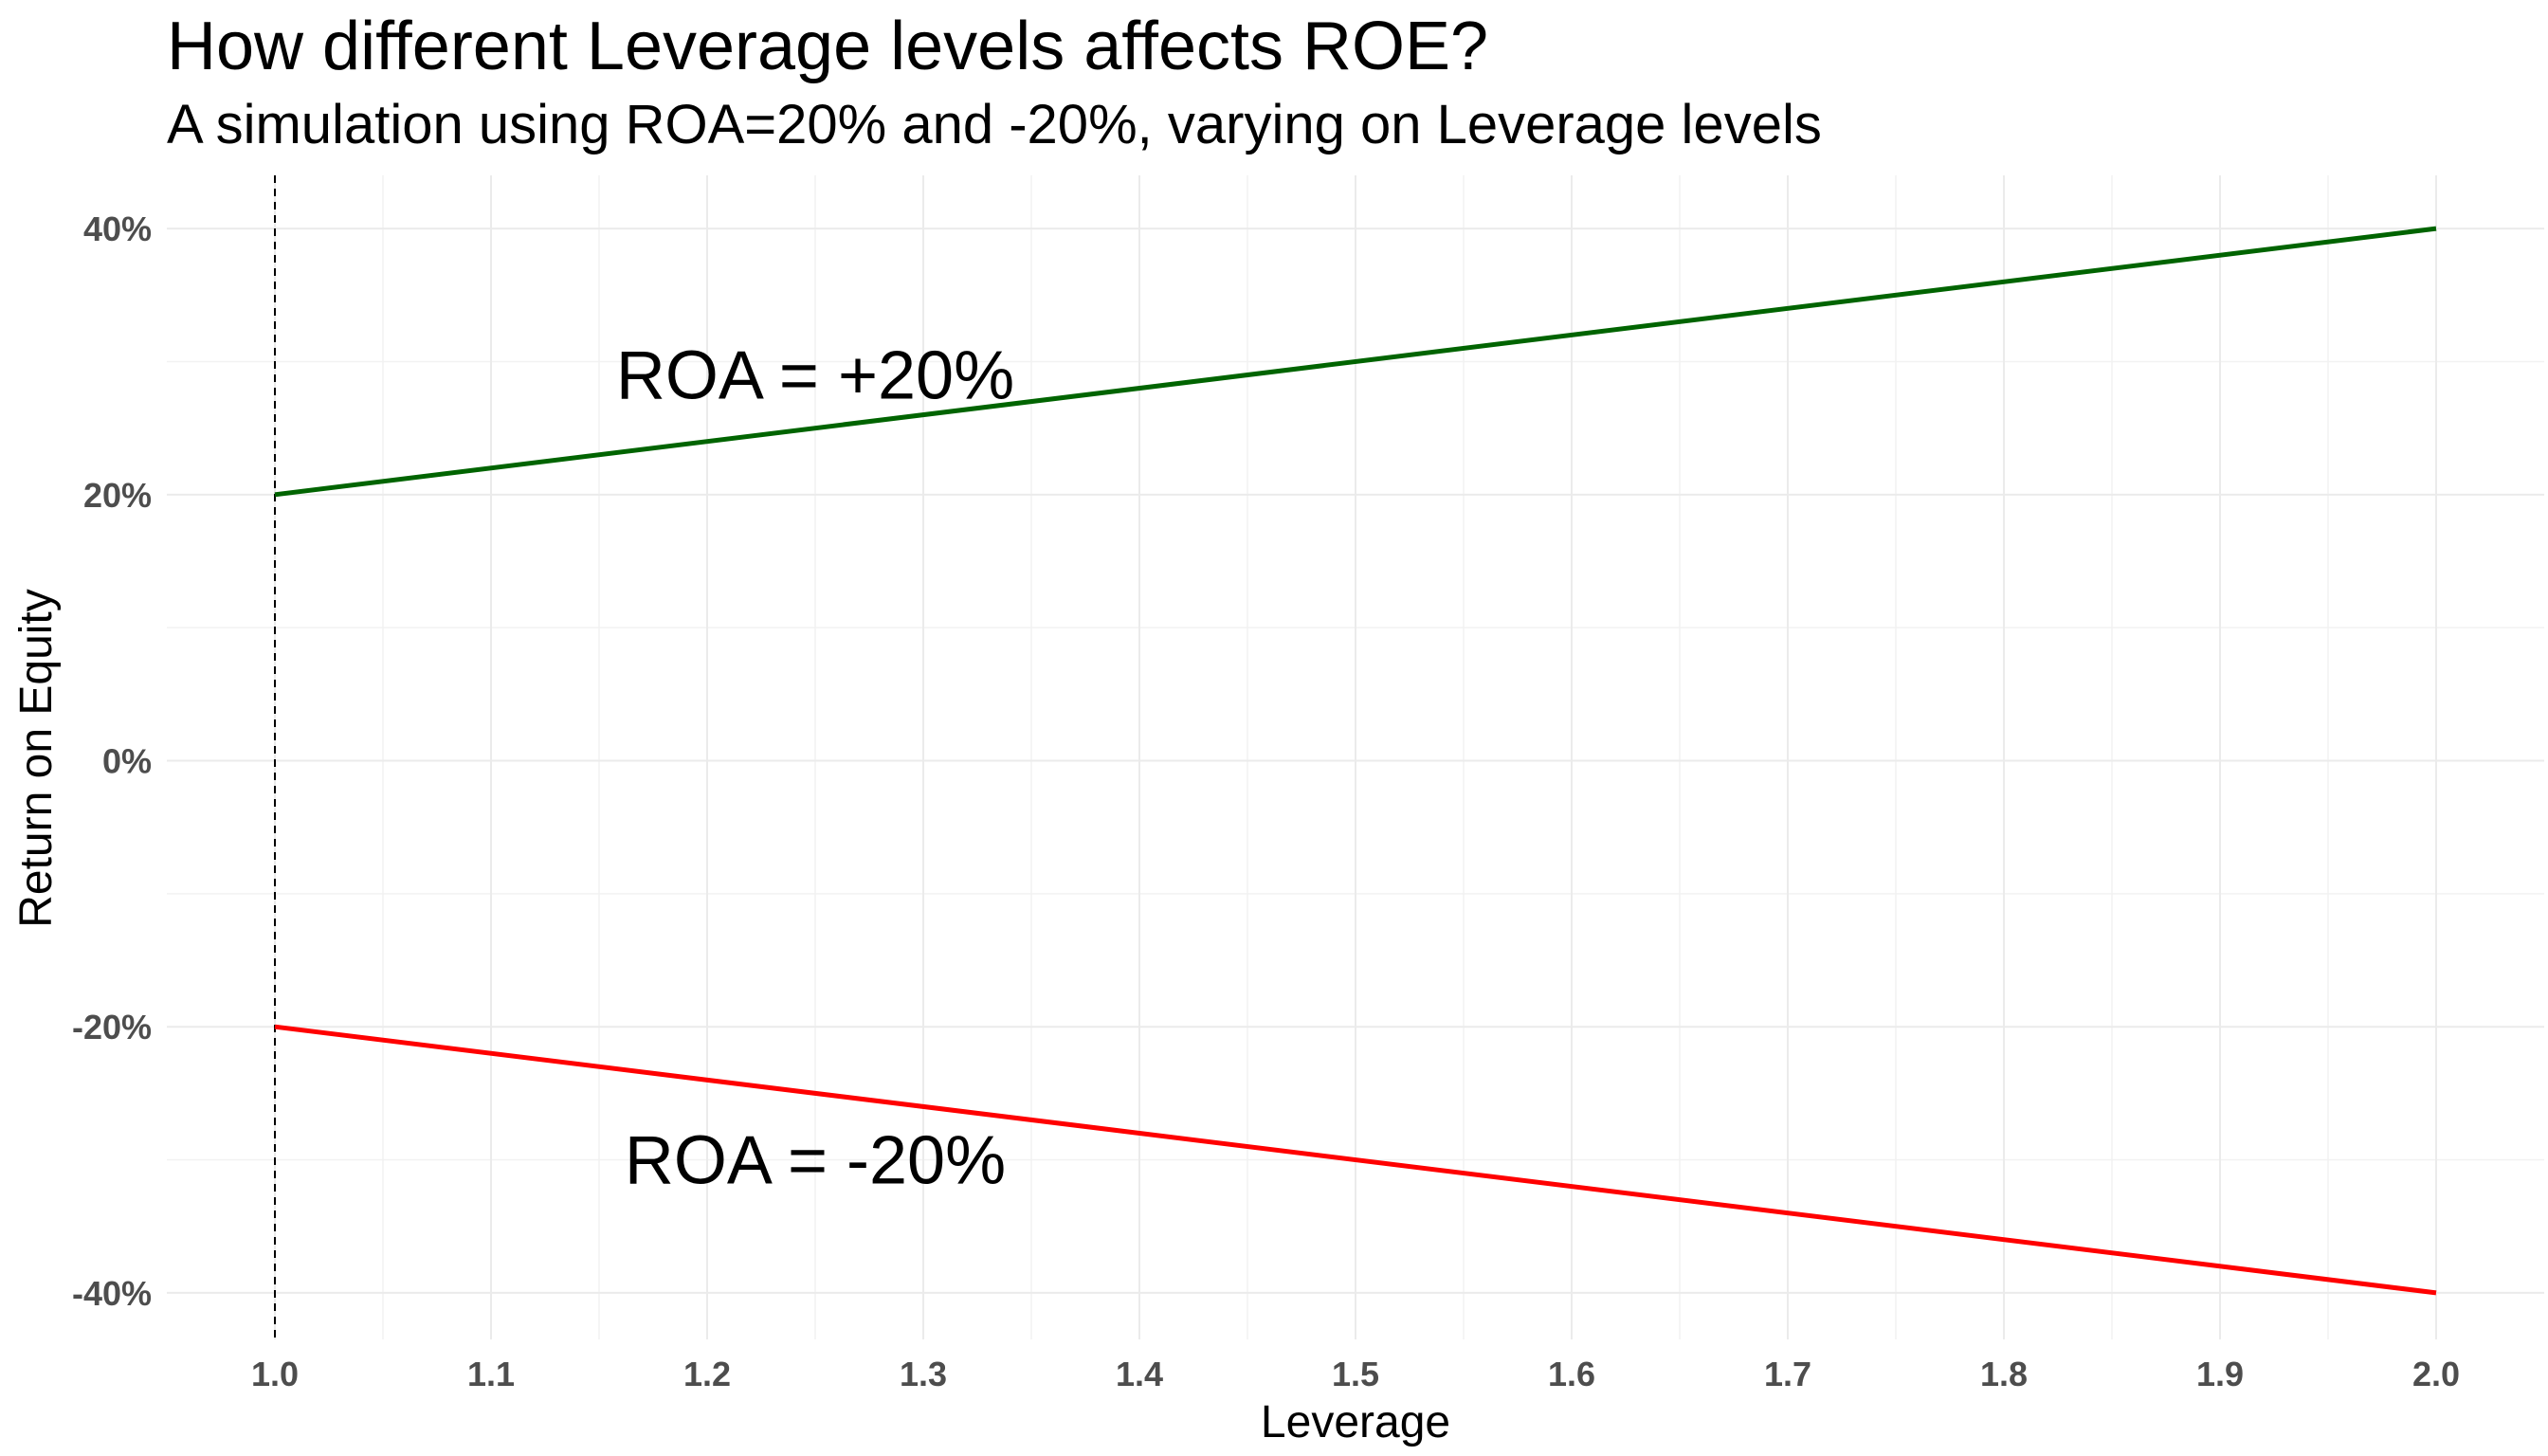  Describe the element at coordinates (1139, 1374) in the screenshot. I see `x-tick-label: 1.4` at that location.